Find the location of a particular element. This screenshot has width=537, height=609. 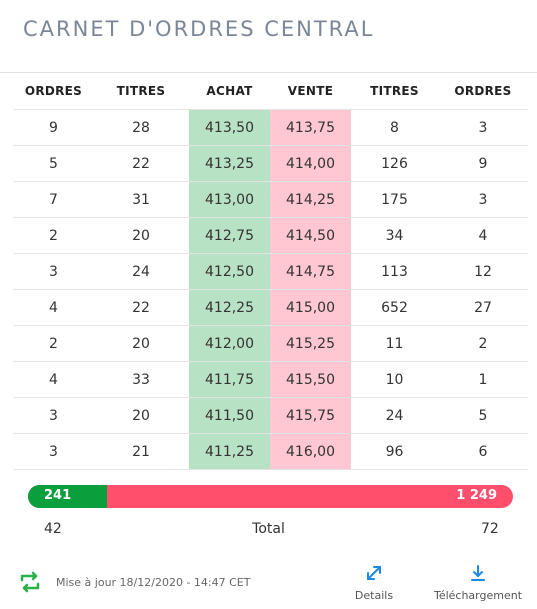

buy-volume-fill is located at coordinates (67, 496).